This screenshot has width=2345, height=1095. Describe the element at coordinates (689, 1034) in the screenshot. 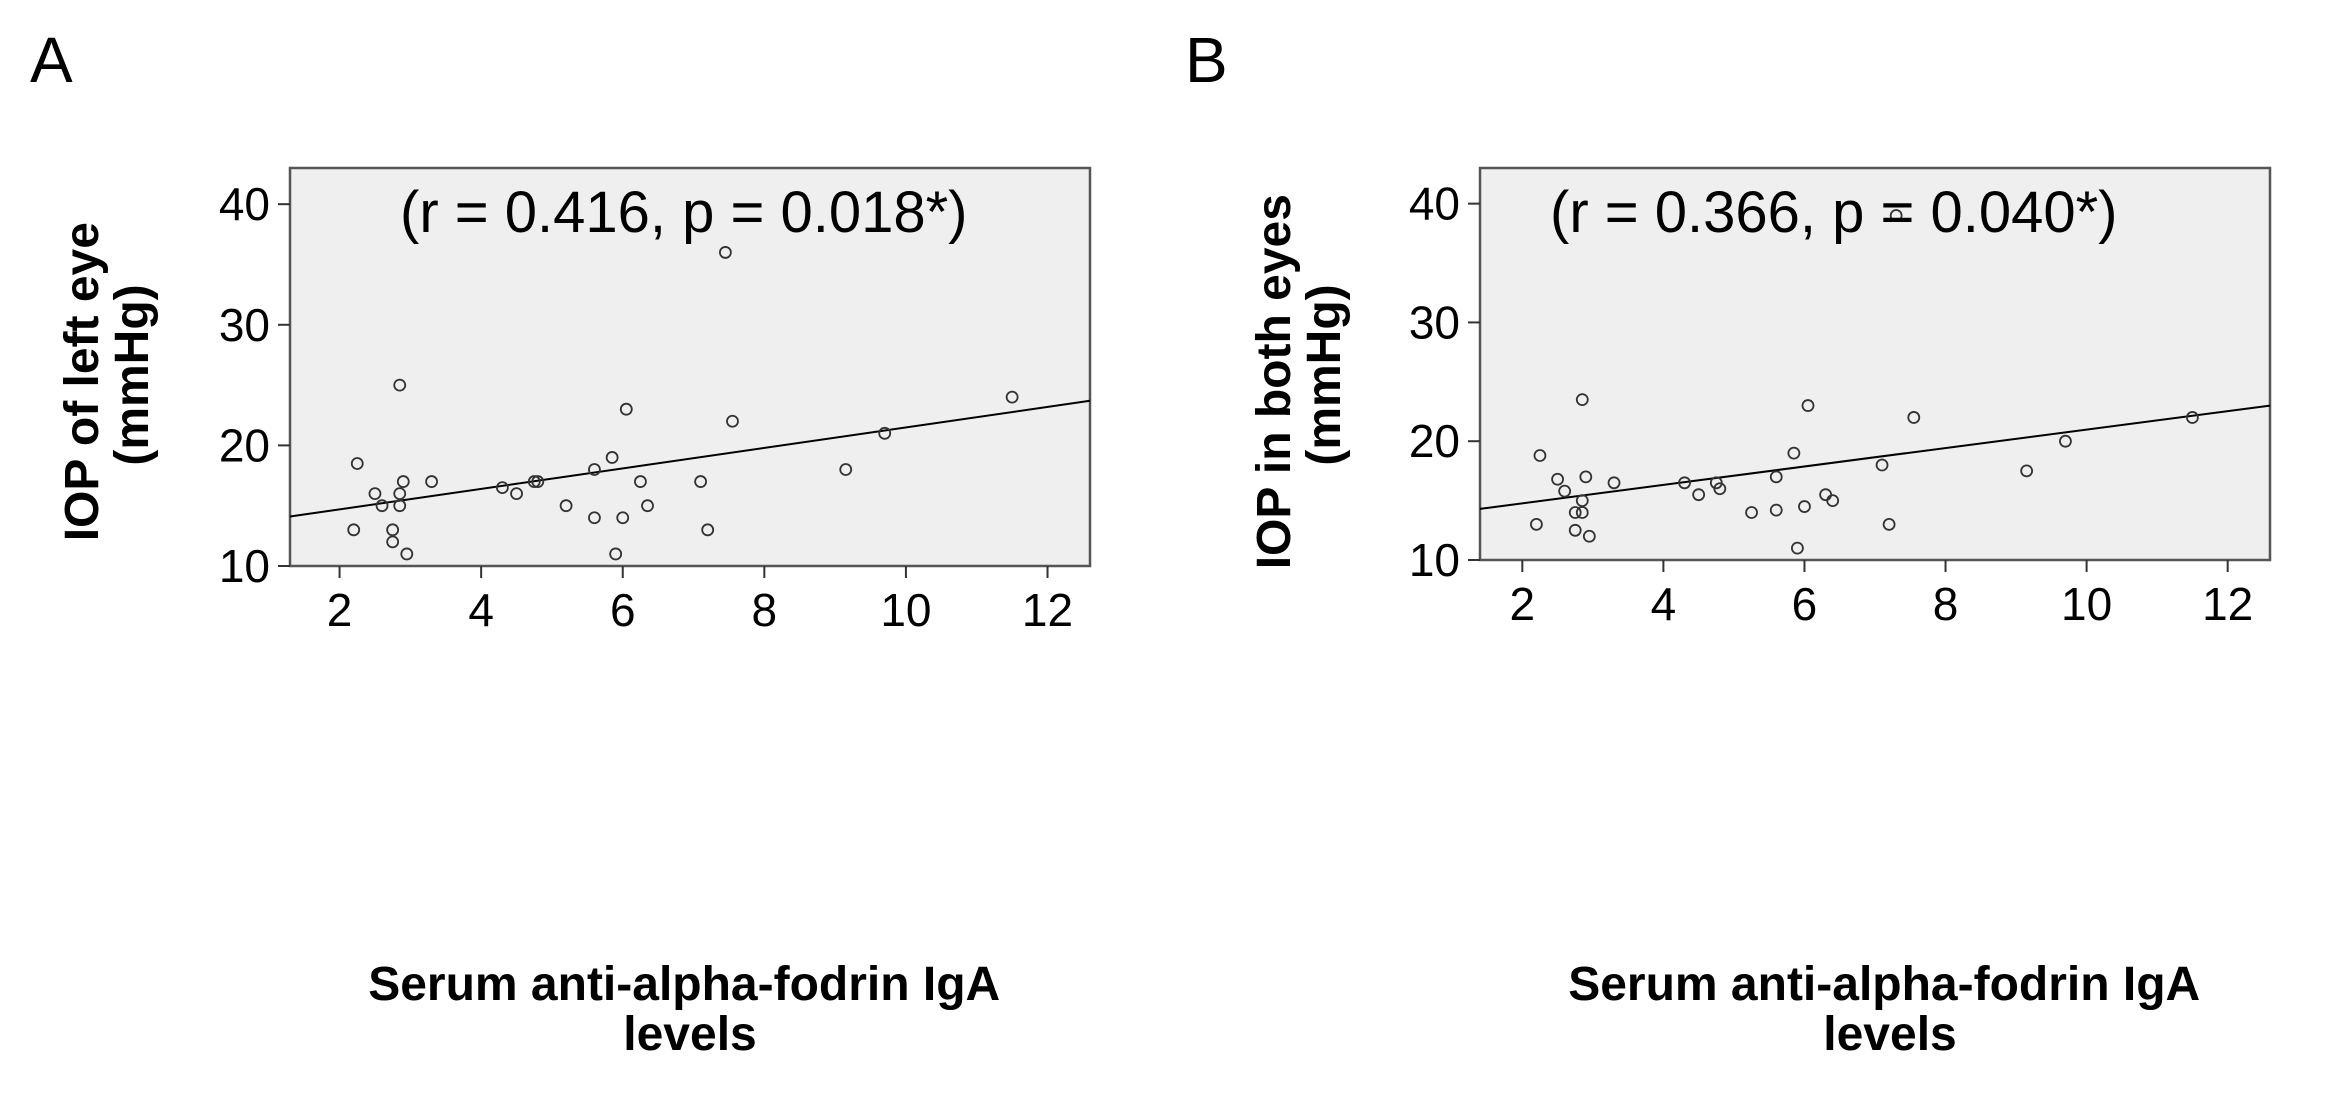

I see `x-axis-title-a-line2: levels` at that location.